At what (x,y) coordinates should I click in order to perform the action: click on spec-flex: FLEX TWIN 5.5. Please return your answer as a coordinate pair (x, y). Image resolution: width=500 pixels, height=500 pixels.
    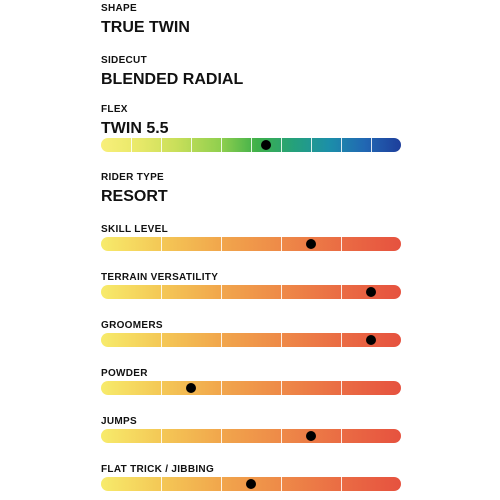
    Looking at the image, I should click on (251, 121).